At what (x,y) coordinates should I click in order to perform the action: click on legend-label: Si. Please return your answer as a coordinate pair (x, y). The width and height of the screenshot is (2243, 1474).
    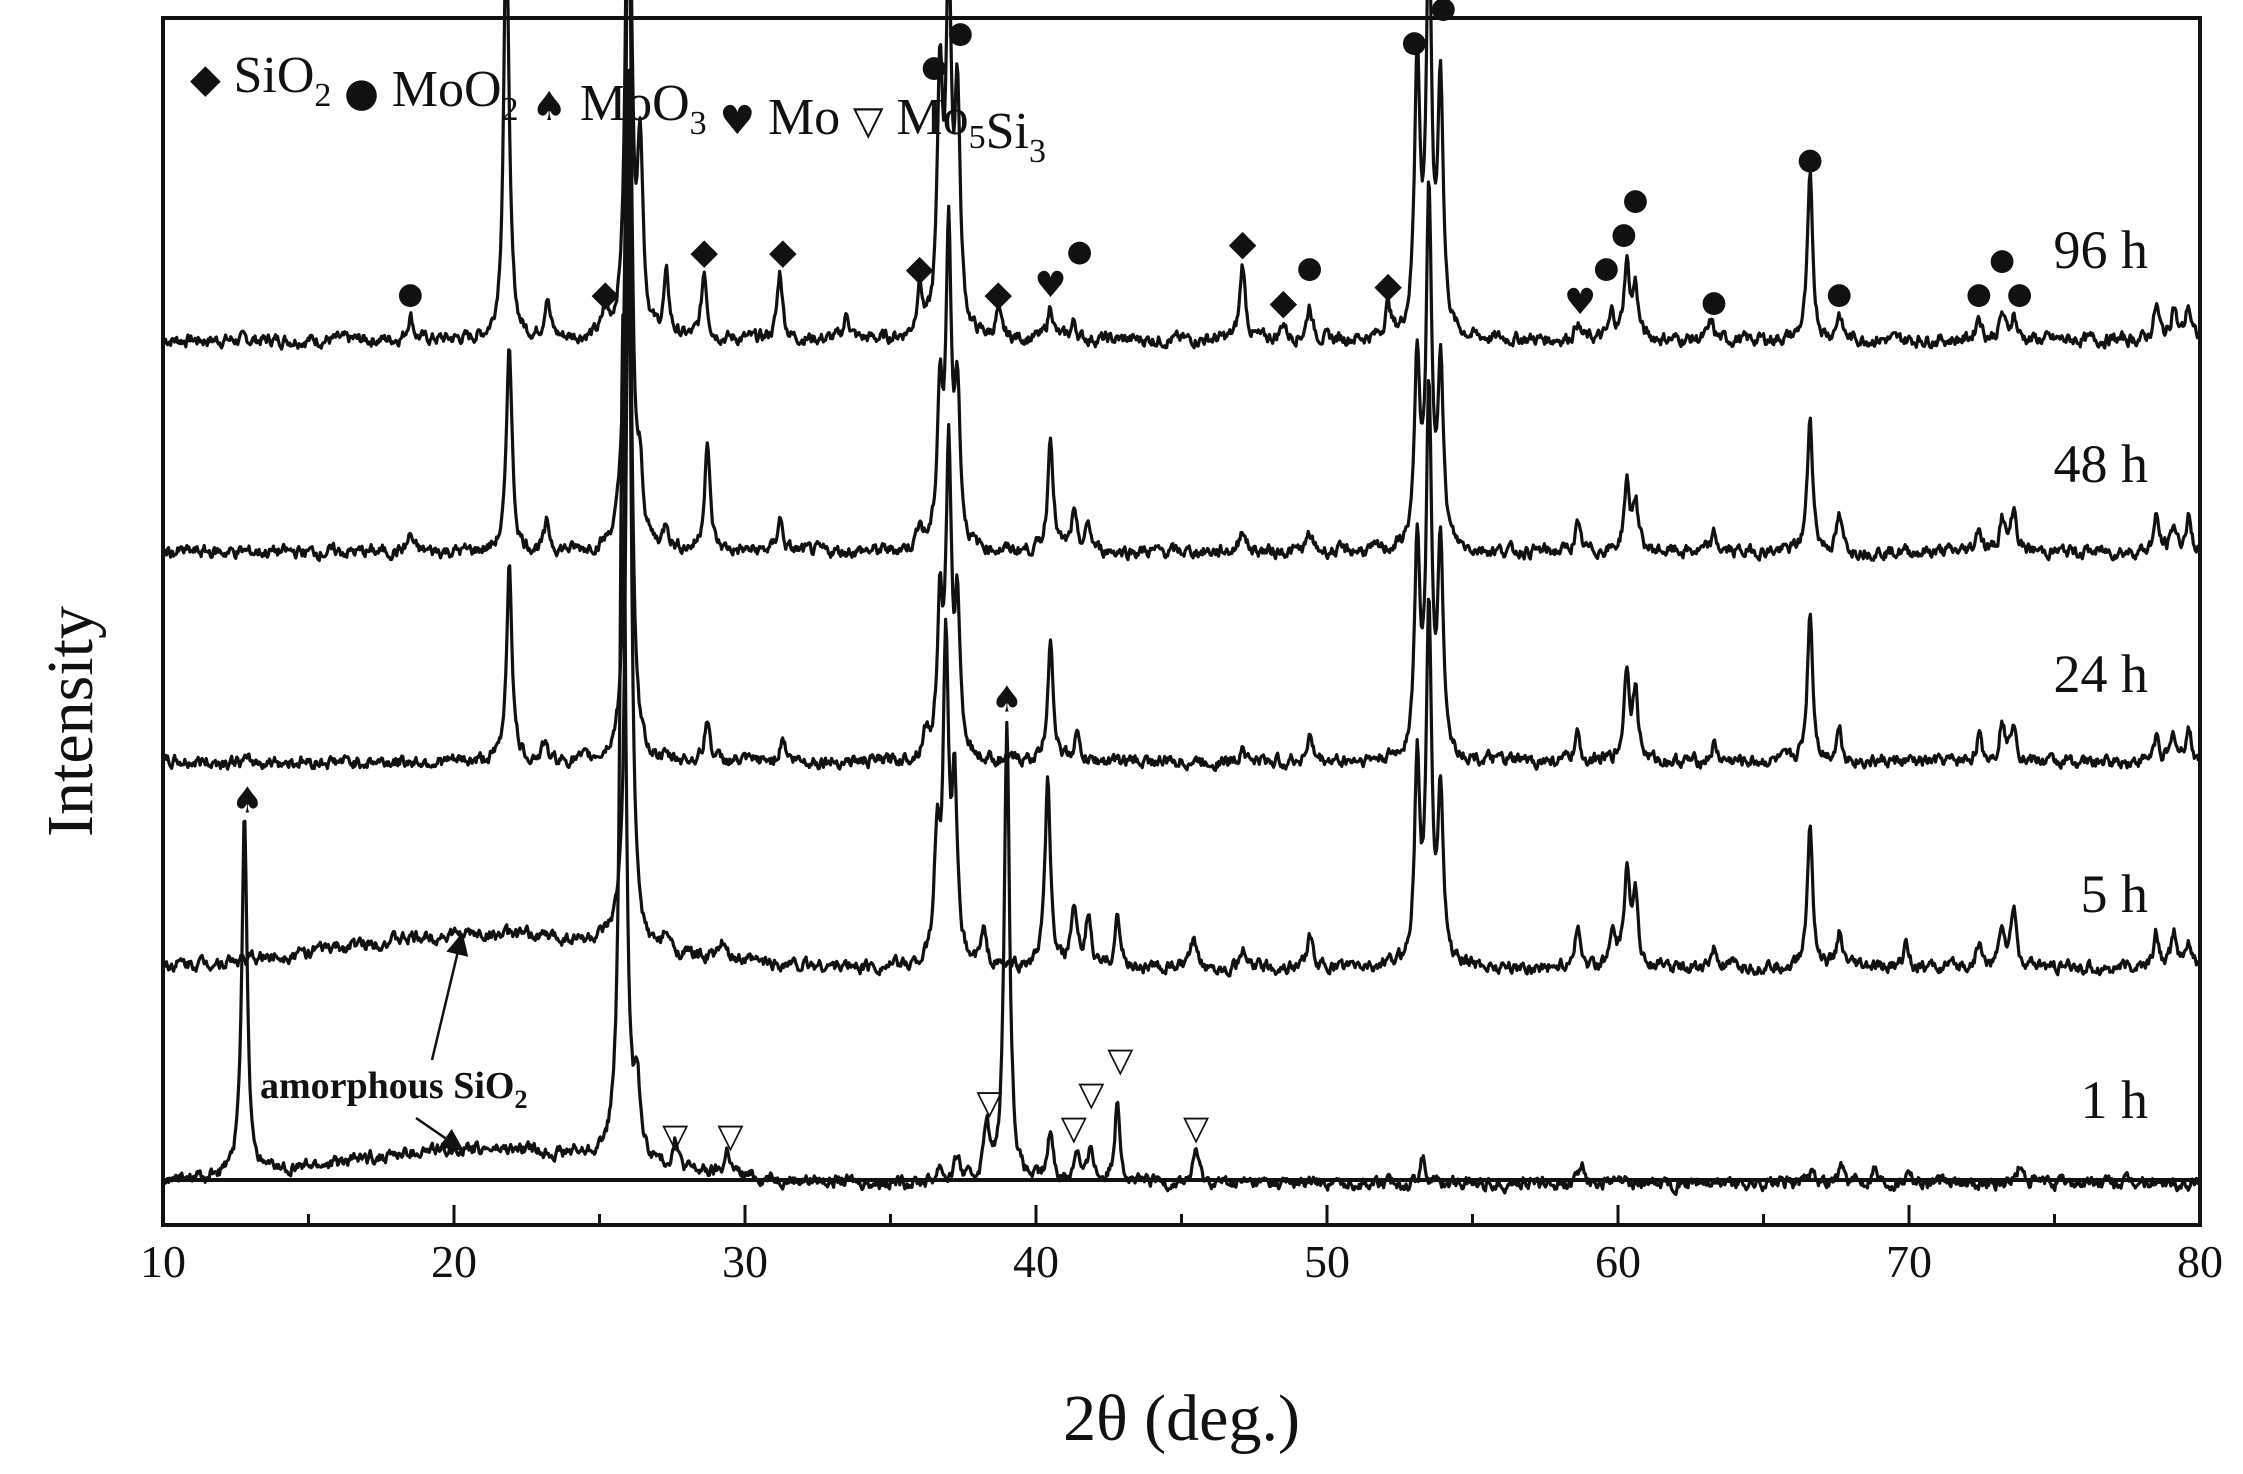
    Looking at the image, I should click on (1007, 131).